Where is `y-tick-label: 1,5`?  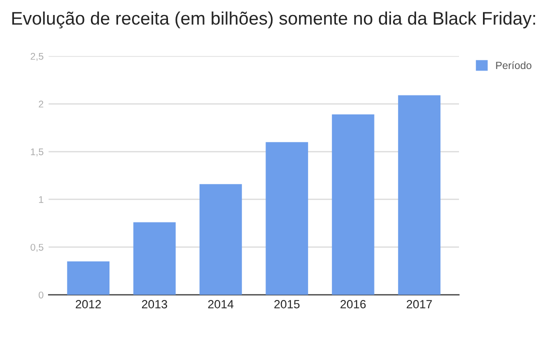
y-tick-label: 1,5 is located at coordinates (37, 152).